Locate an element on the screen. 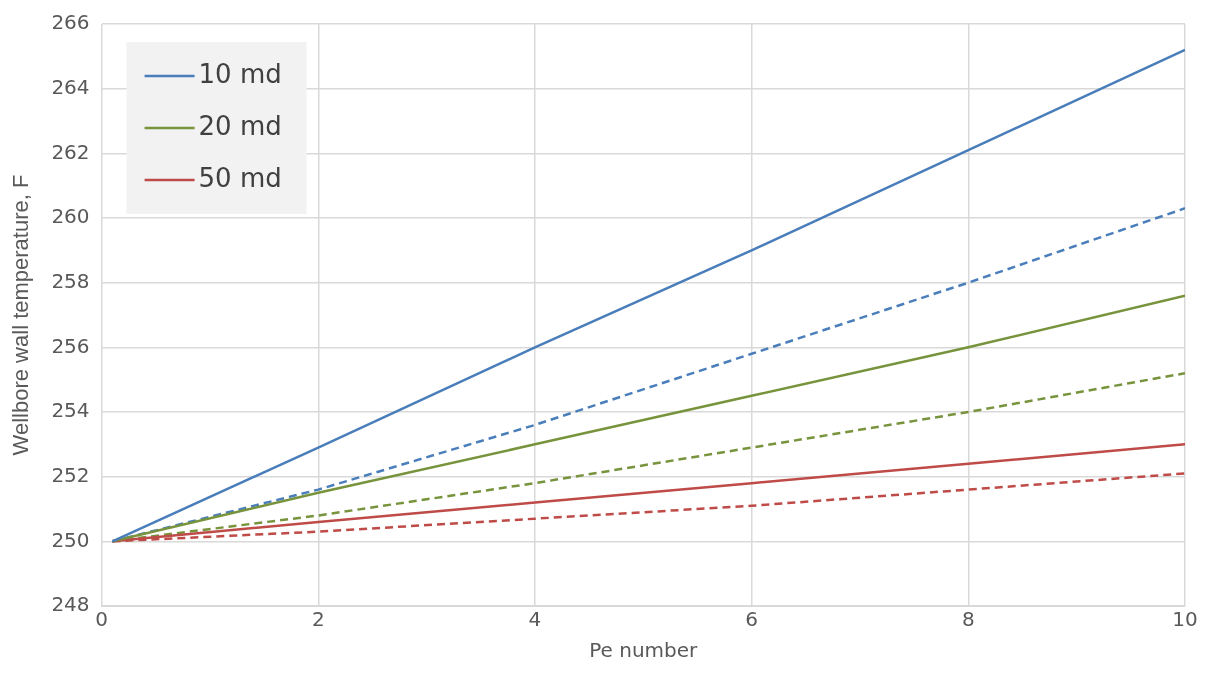 The height and width of the screenshot is (673, 1210). y-tick-label: 256 is located at coordinates (70, 345).